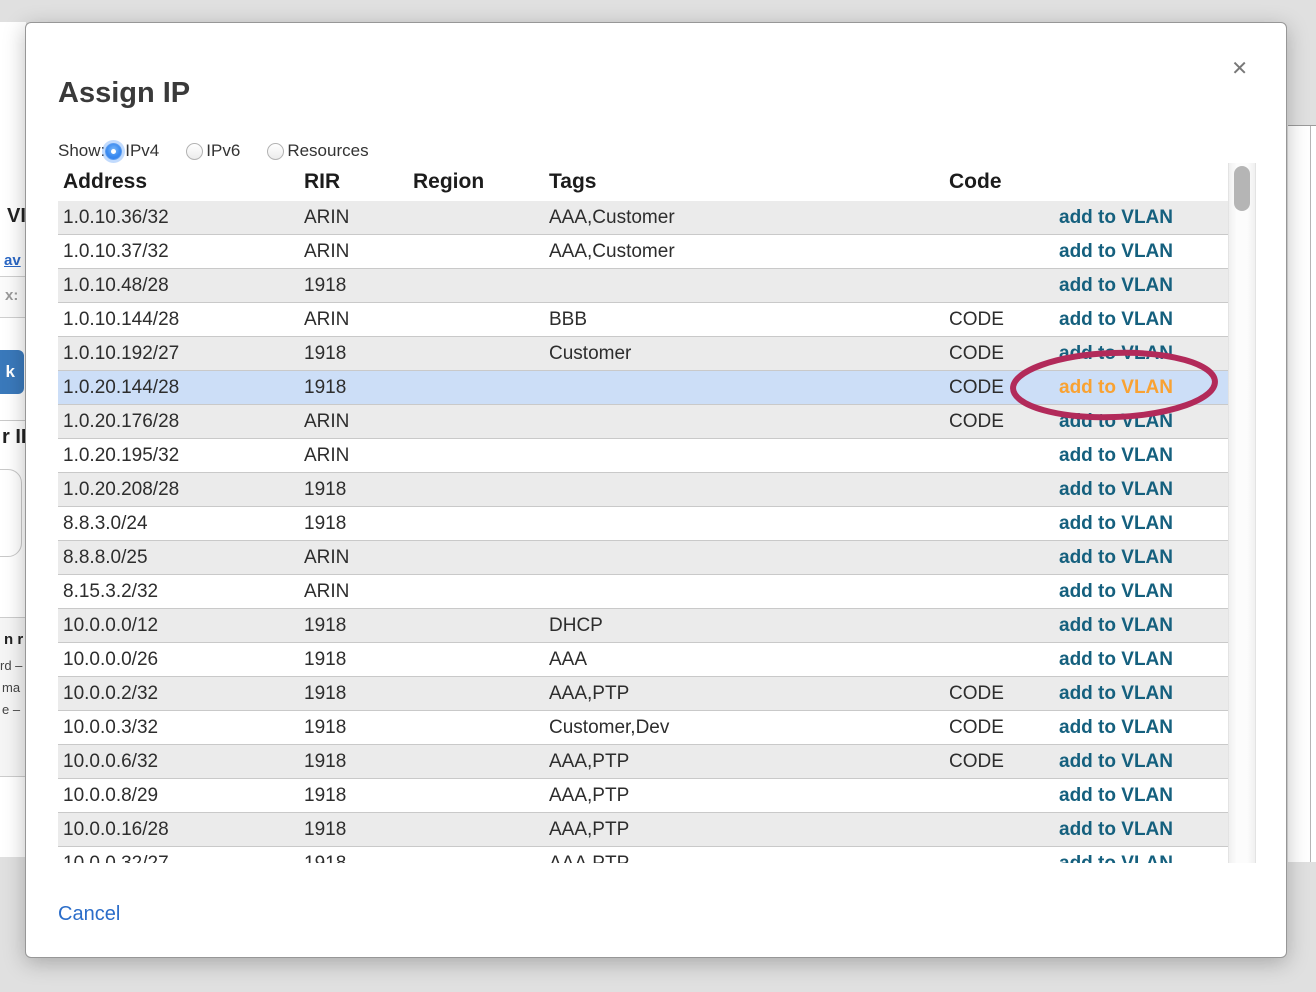 This screenshot has width=1316, height=992. Describe the element at coordinates (11, 709) in the screenshot. I see `bg-text-fragment: e –` at that location.